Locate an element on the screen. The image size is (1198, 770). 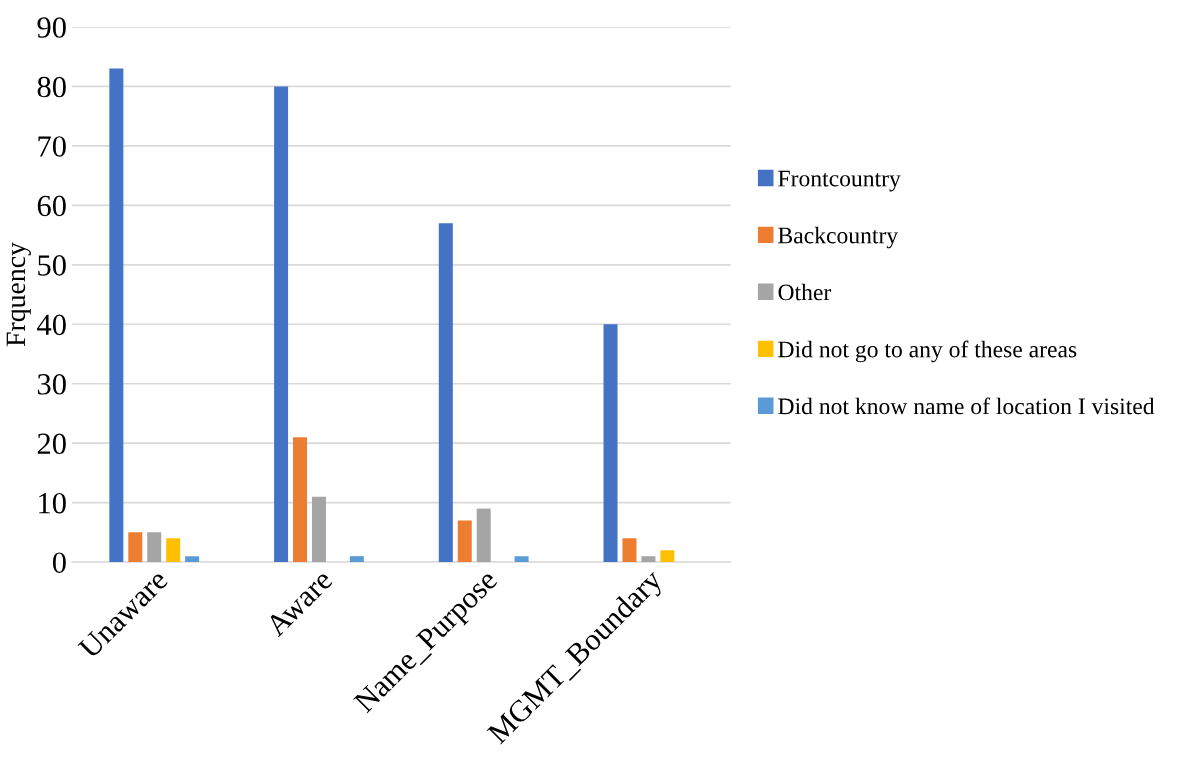
legend-label: Other is located at coordinates (805, 292).